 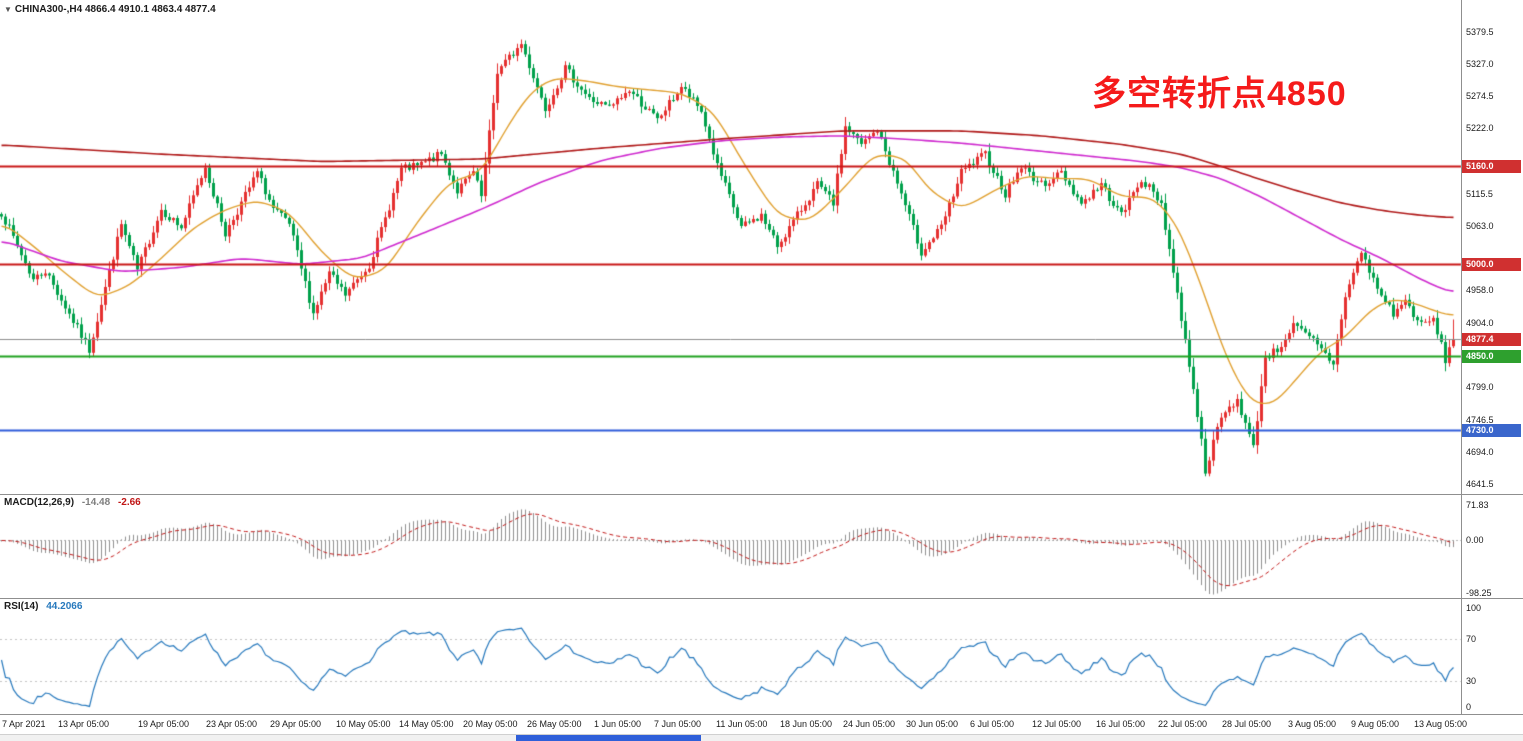 What do you see at coordinates (64, 606) in the screenshot?
I see `rsi-value: 44.2066` at bounding box center [64, 606].